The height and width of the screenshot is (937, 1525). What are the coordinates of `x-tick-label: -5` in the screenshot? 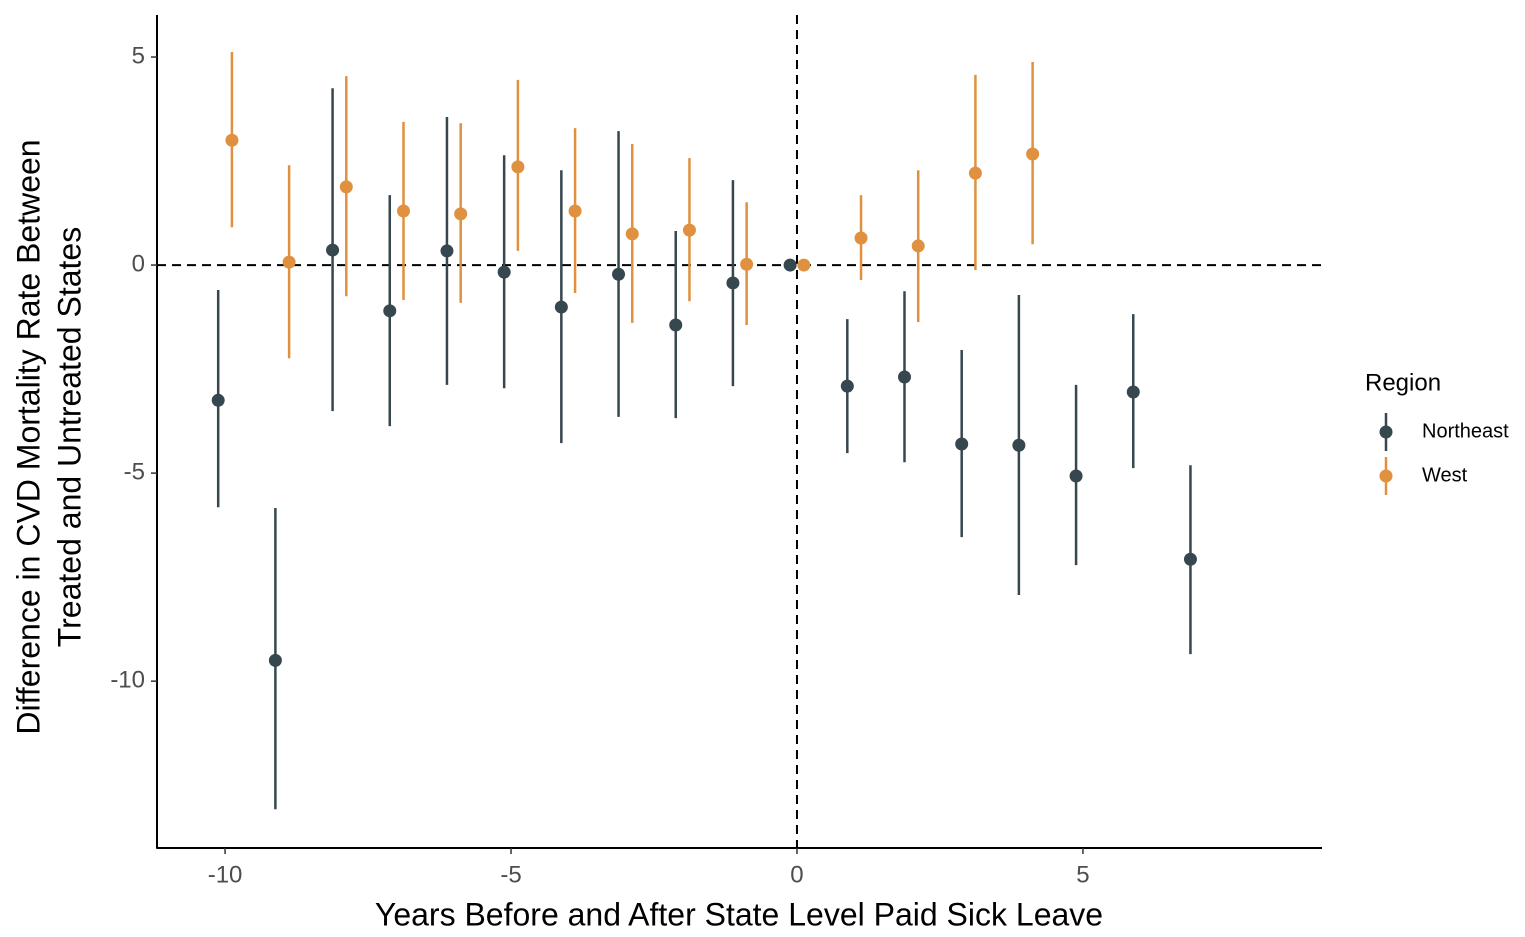 It's located at (510, 874).